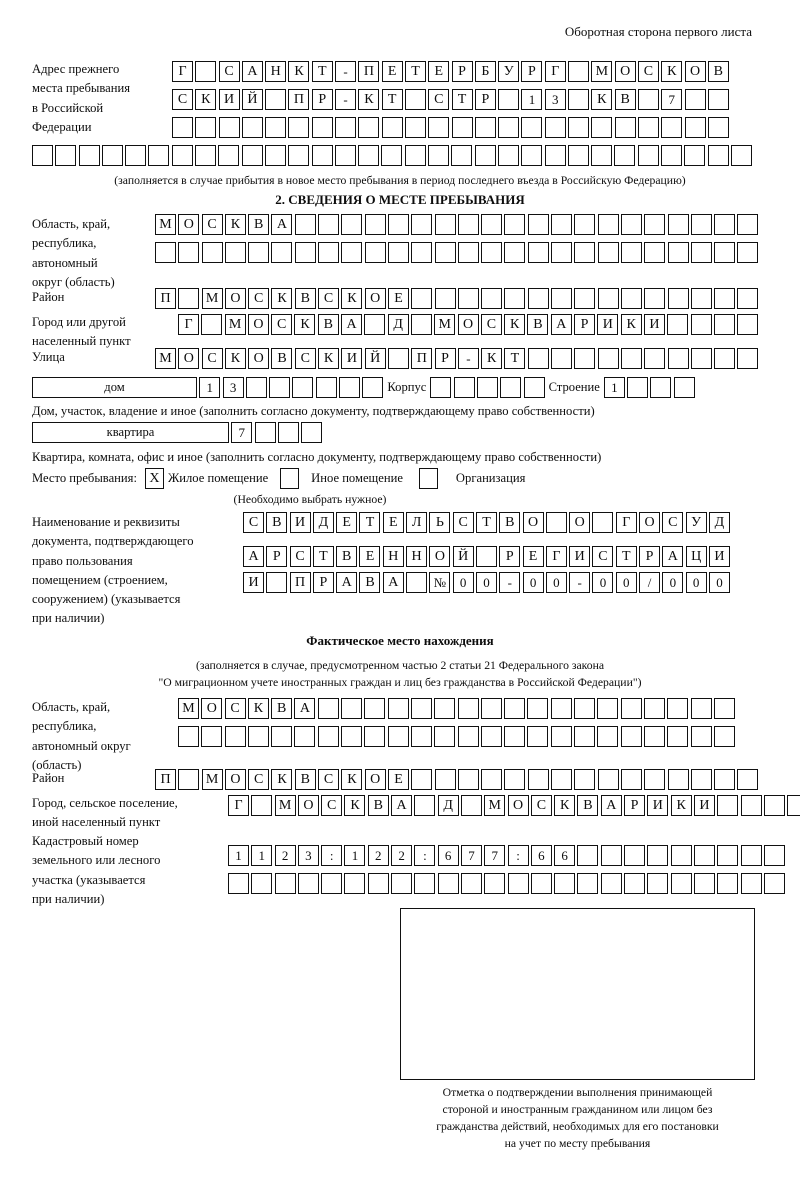 The width and height of the screenshot is (800, 1180). Describe the element at coordinates (282, 324) in the screenshot. I see `city-cell-5: С` at that location.